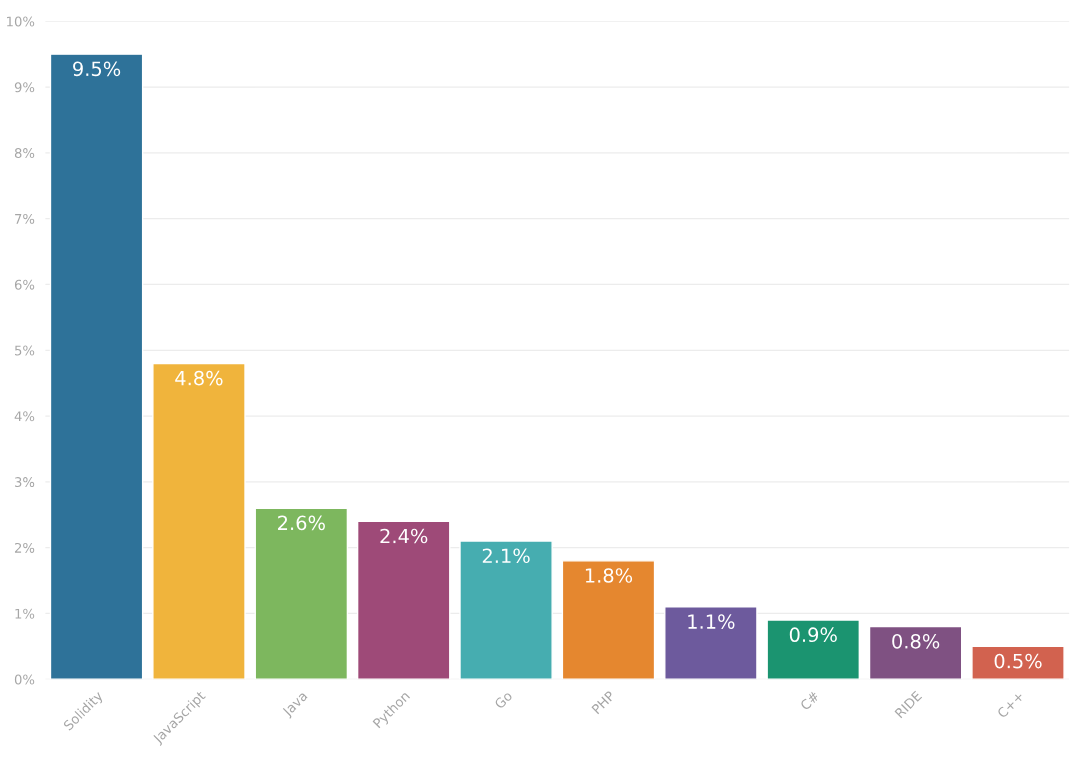  What do you see at coordinates (25, 613) in the screenshot?
I see `y-tick-label: 1%` at bounding box center [25, 613].